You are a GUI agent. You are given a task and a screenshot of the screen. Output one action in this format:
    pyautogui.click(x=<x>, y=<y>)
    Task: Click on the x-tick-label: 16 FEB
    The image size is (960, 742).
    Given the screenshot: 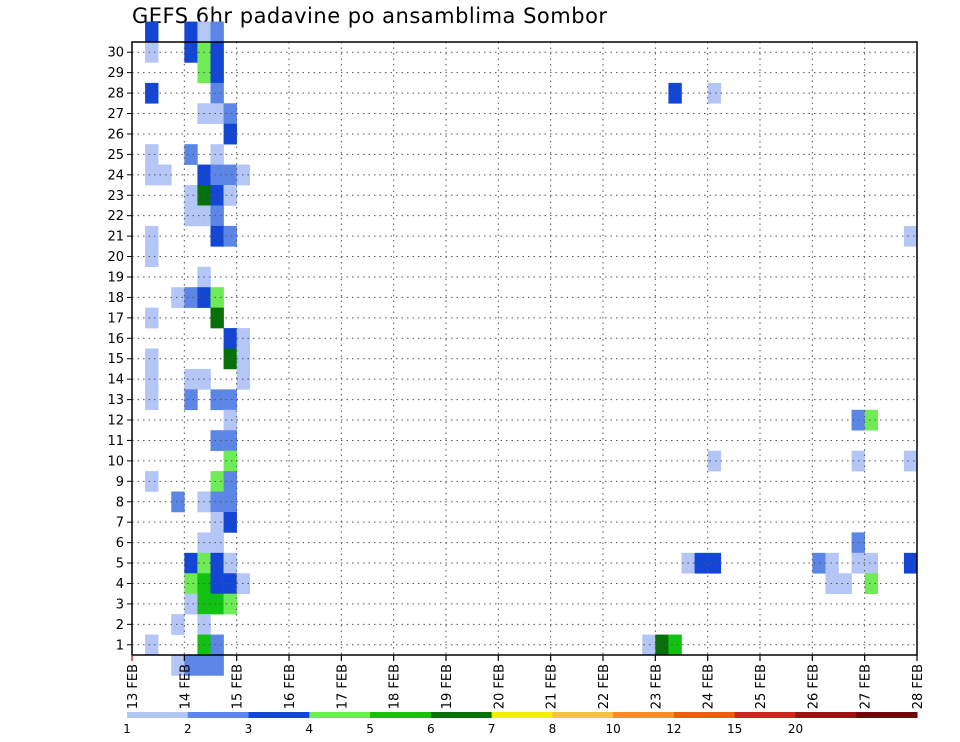 What is the action you would take?
    pyautogui.click(x=290, y=686)
    